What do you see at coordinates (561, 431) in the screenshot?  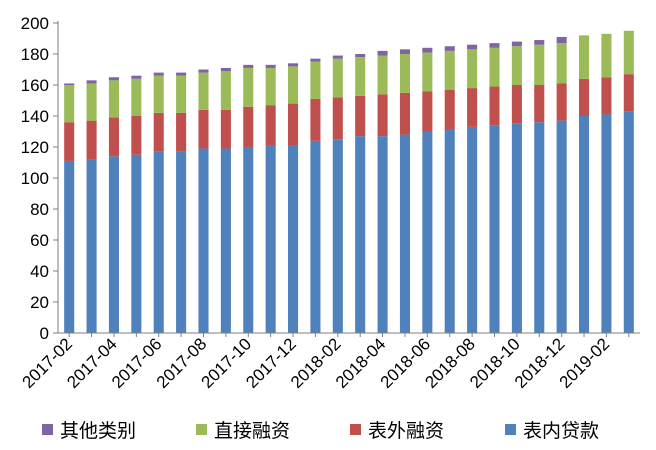 I see `legend-label: 表内贷款` at bounding box center [561, 431].